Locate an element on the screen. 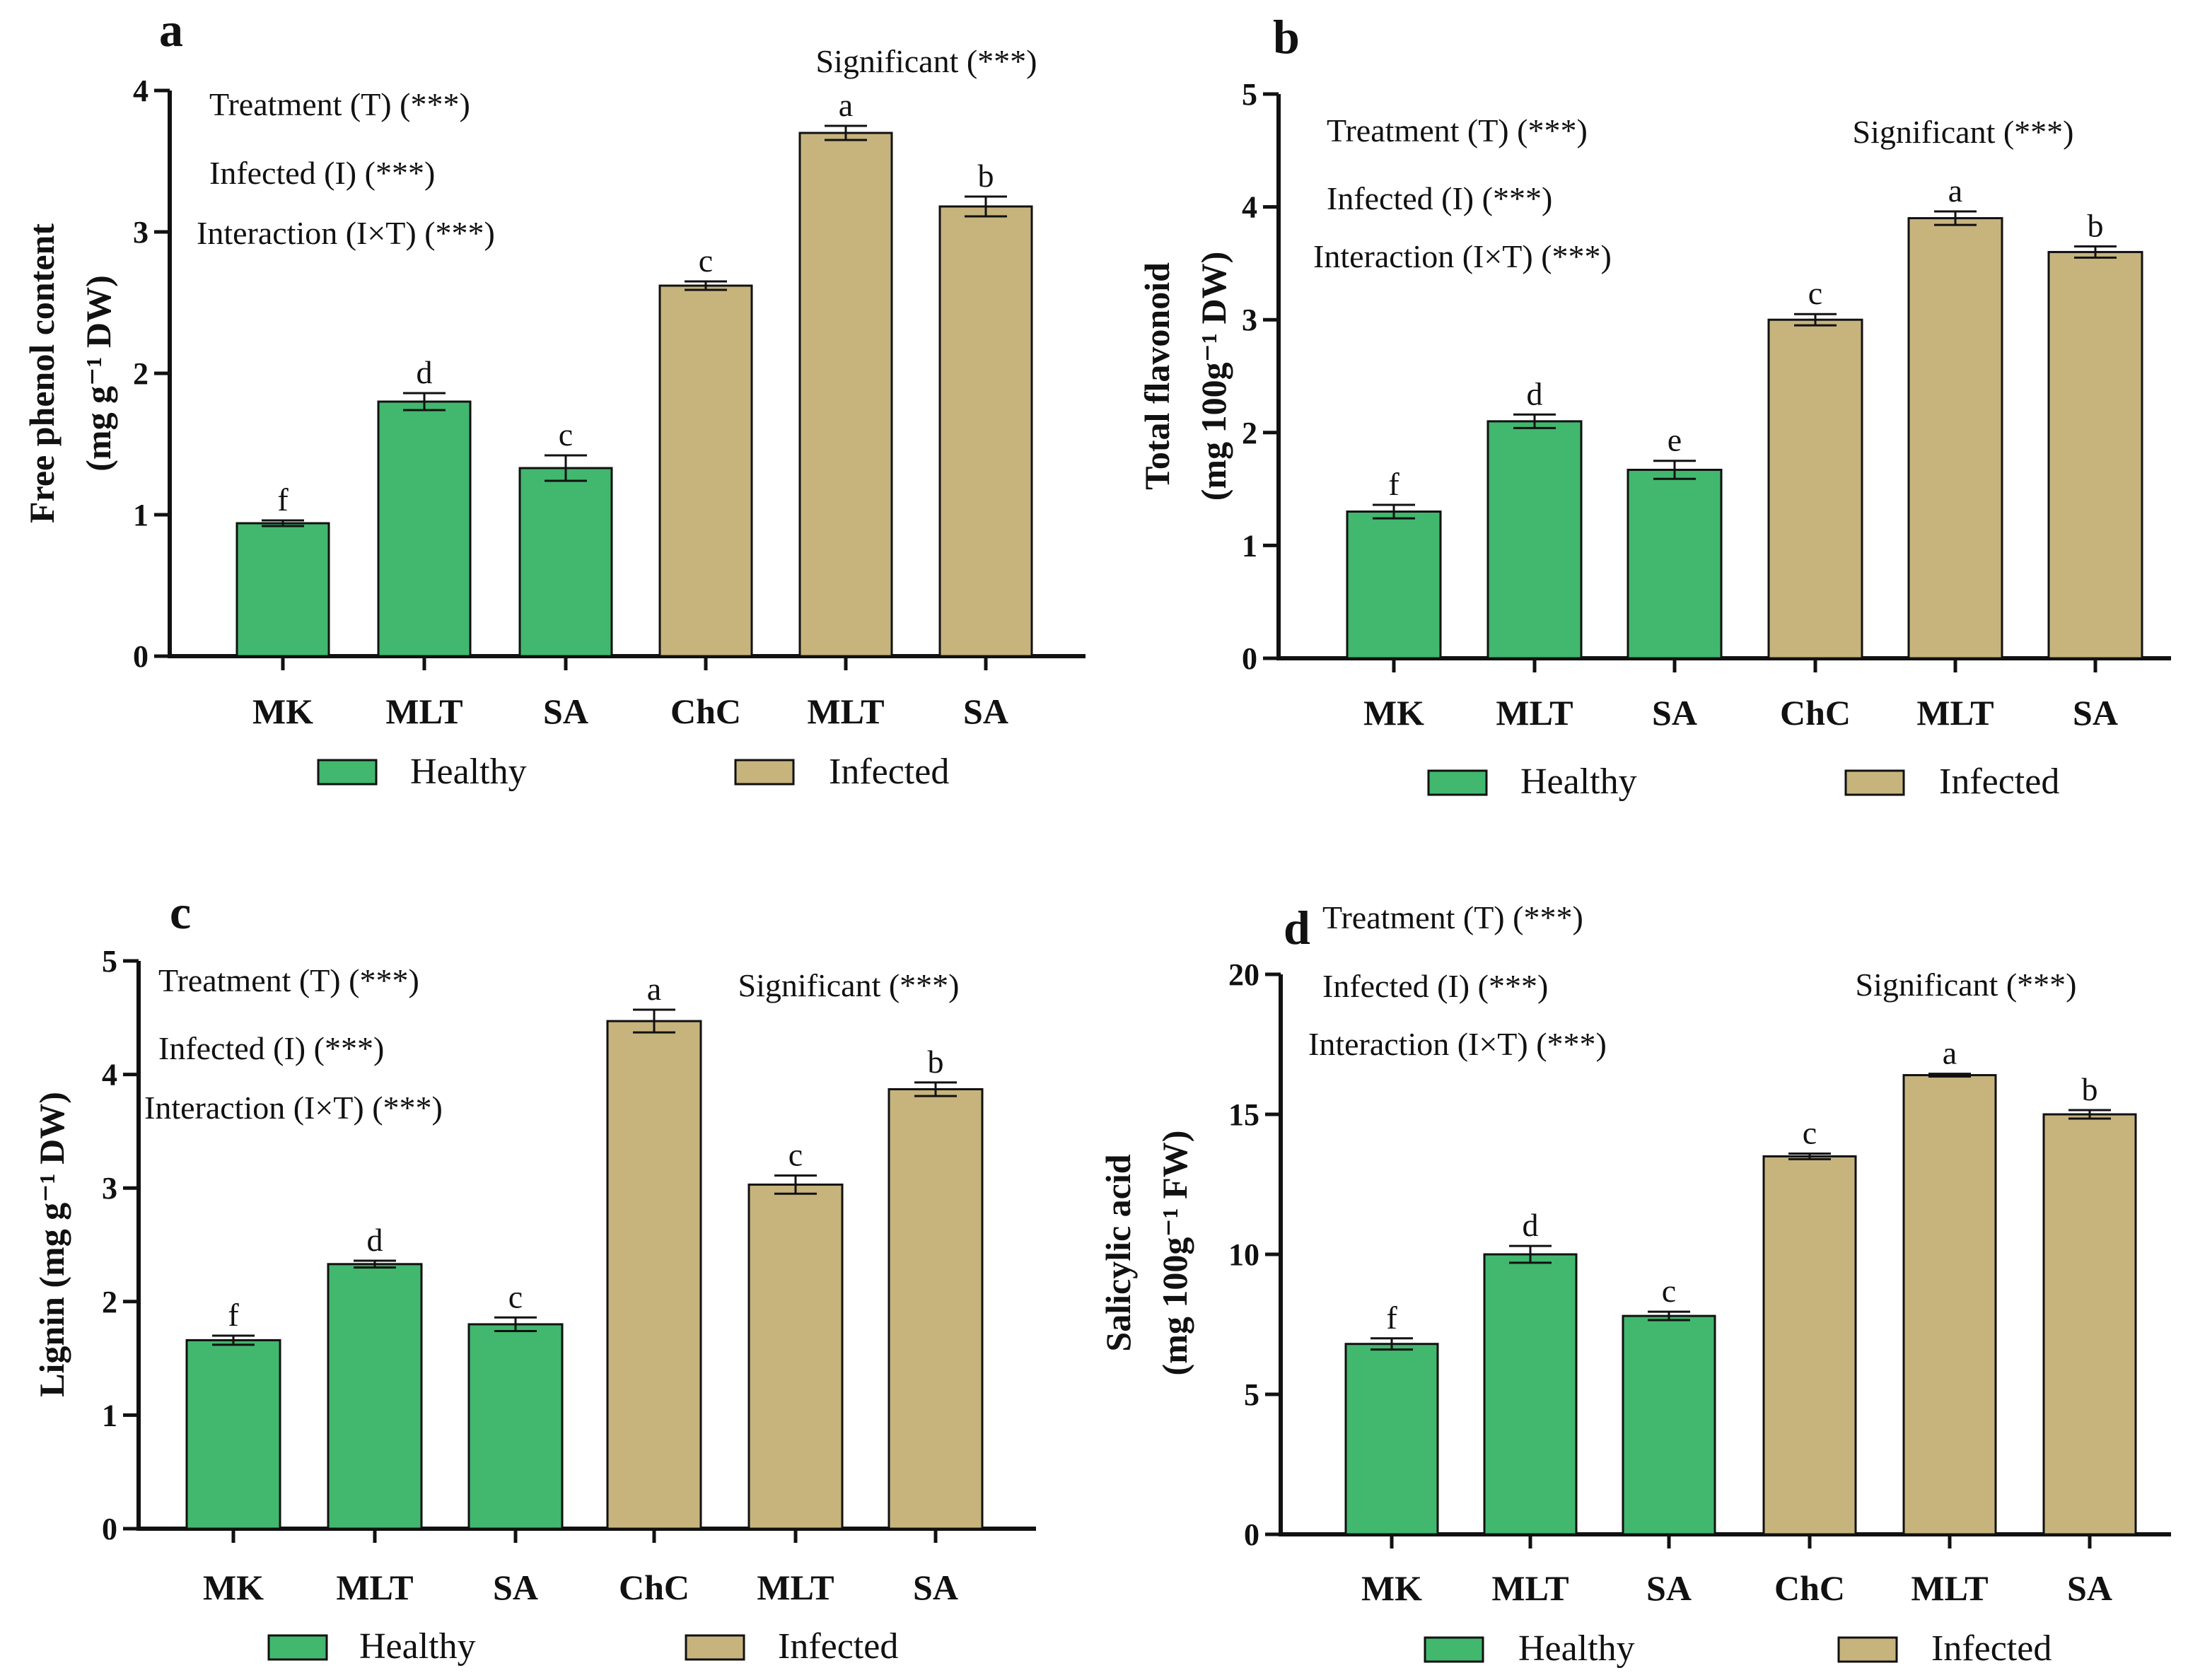 The width and height of the screenshot is (2188, 1680). significance-letter: f is located at coordinates (1392, 1318).